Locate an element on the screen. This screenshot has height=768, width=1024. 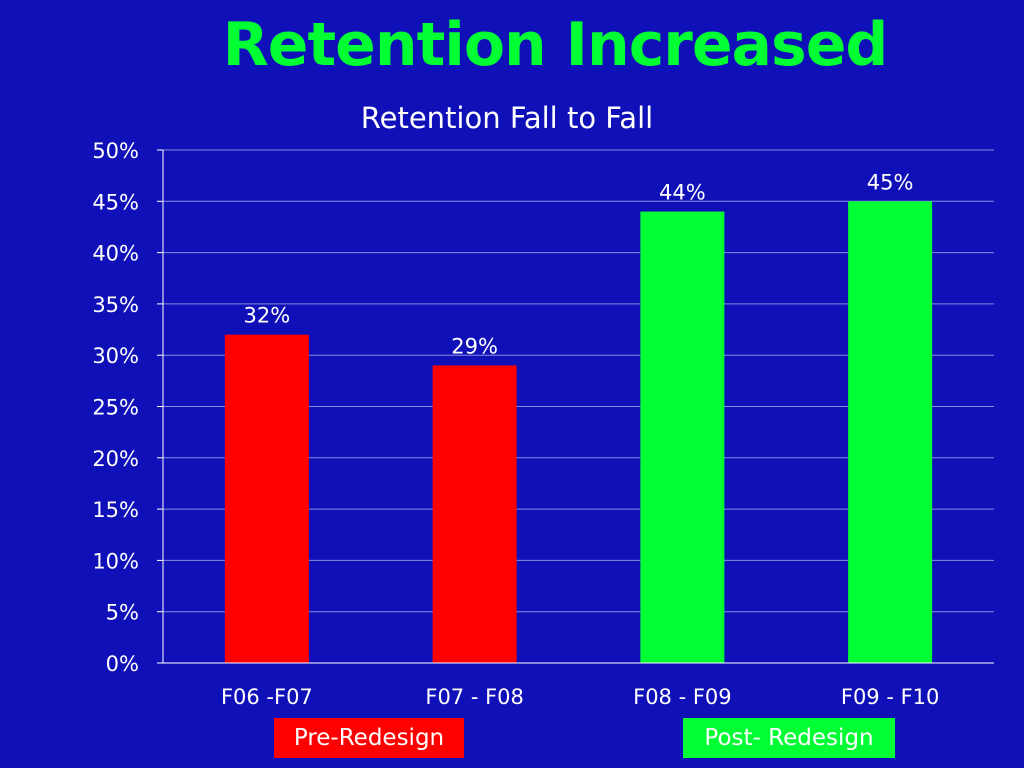
y-tick-label: 5% is located at coordinates (122, 613).